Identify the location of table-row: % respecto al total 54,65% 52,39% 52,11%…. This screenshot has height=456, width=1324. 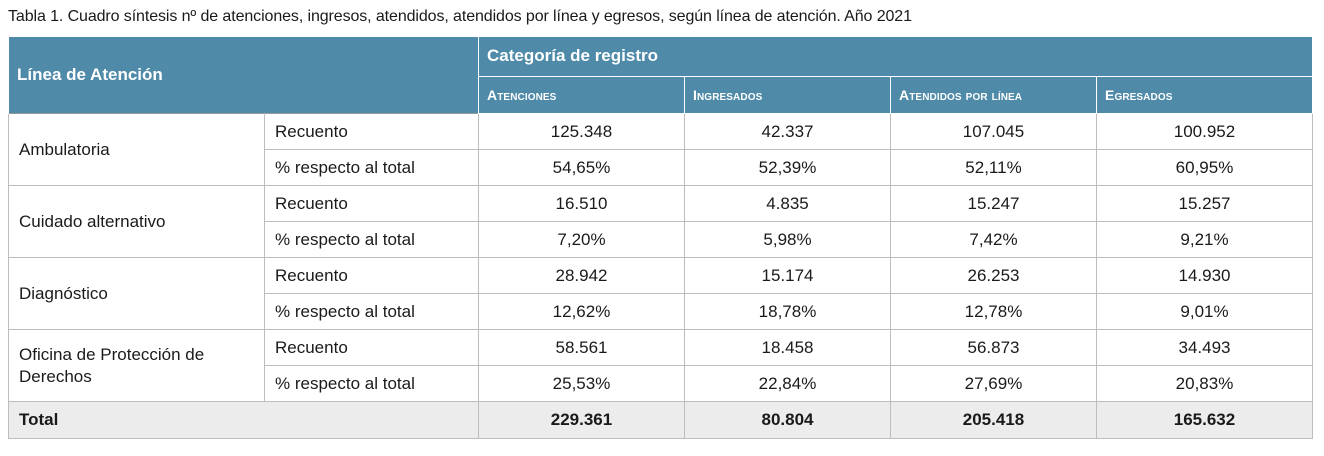
(661, 167).